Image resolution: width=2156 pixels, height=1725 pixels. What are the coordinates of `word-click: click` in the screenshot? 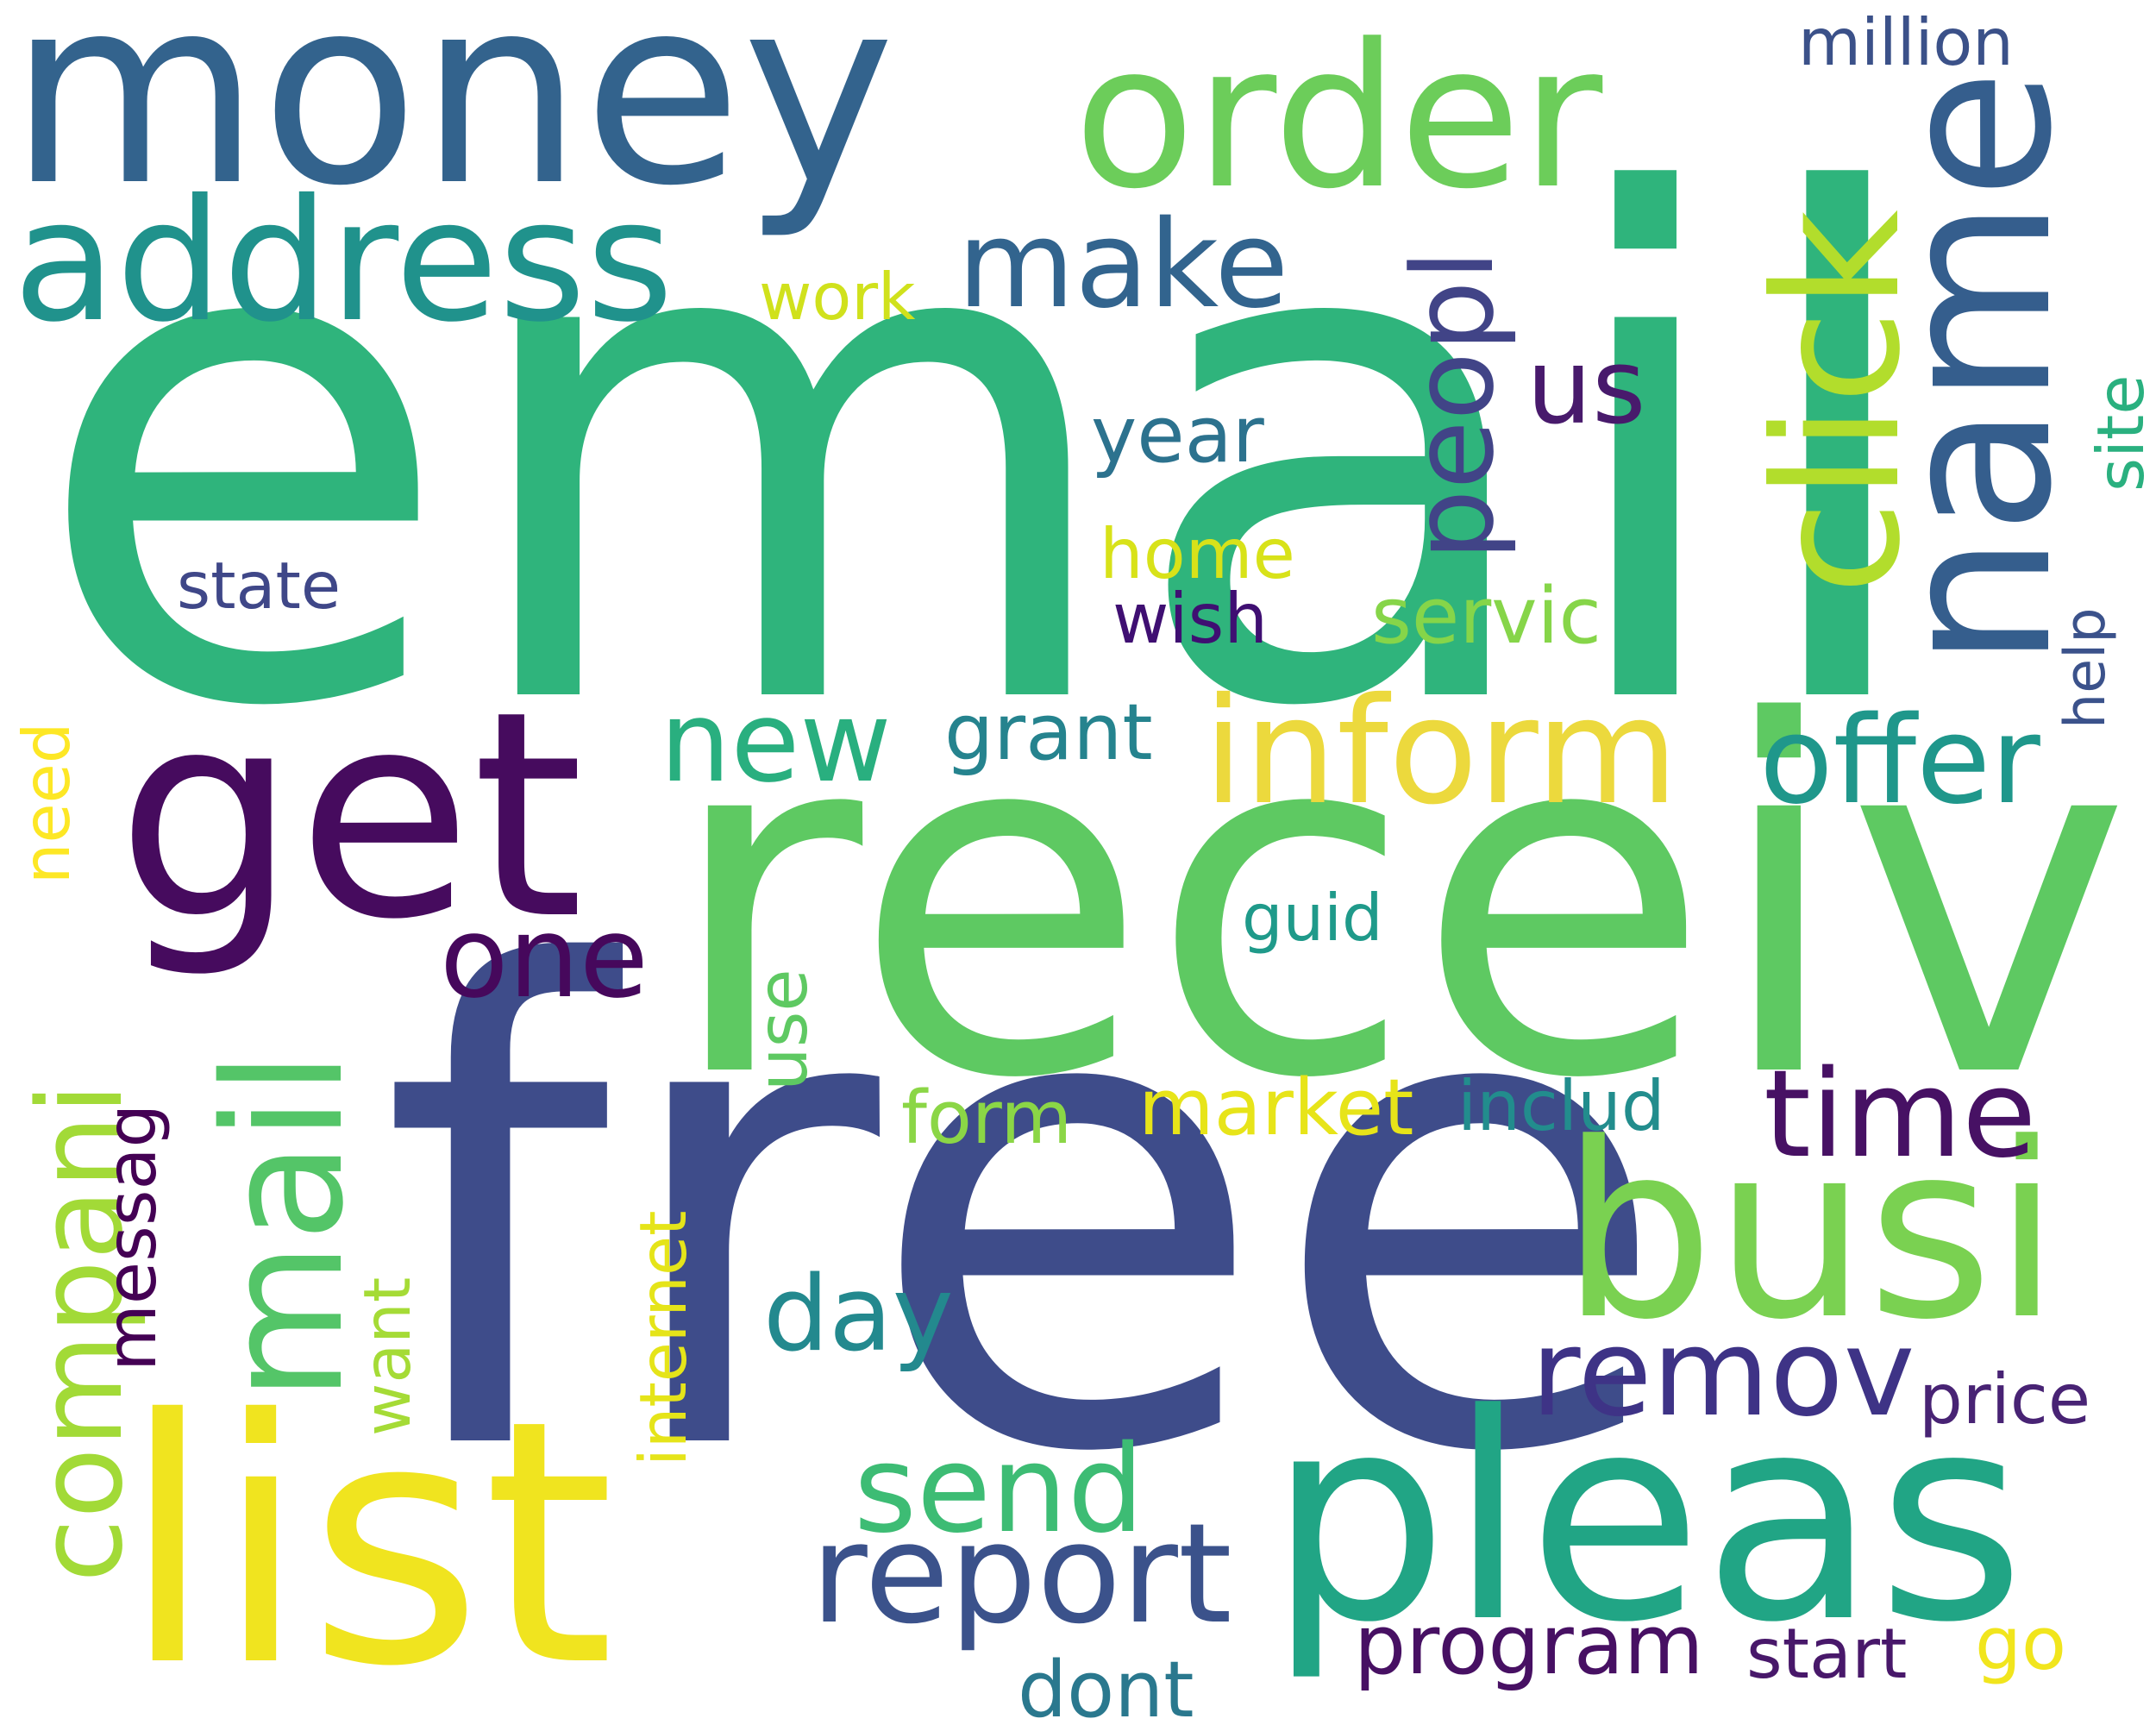 It's located at (1839, 403).